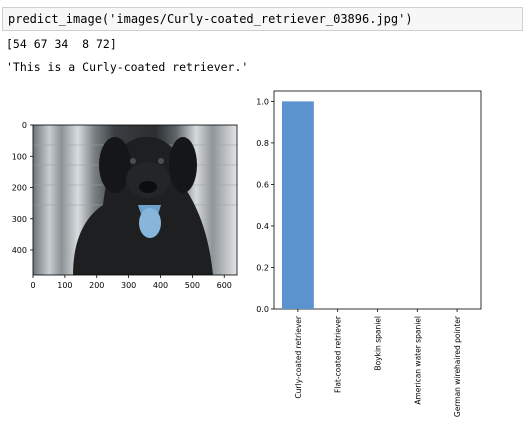 The height and width of the screenshot is (441, 529). I want to click on chart-y-ticks: 0.0 0.2 0.4 0.6 0.8 1.0, so click(265, 205).